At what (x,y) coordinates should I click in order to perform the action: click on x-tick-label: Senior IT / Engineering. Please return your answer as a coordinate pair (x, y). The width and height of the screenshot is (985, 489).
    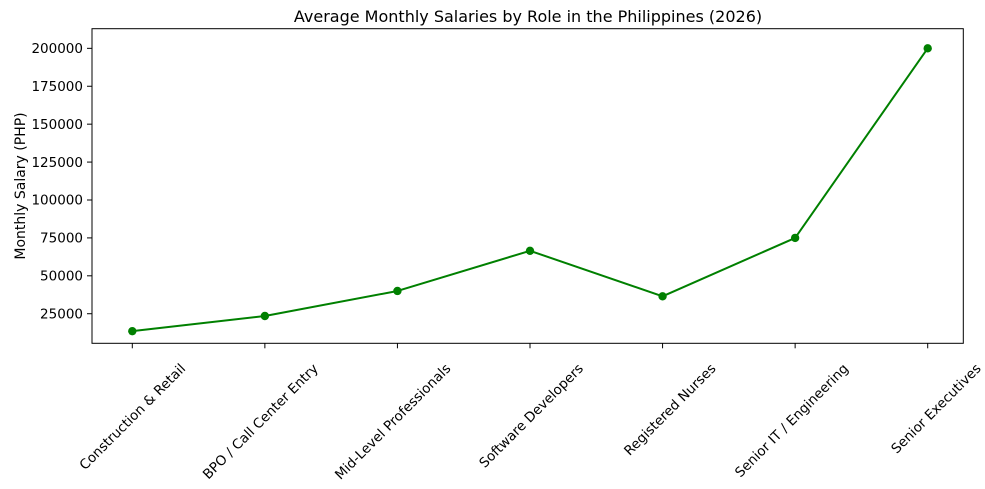
    Looking at the image, I should click on (792, 421).